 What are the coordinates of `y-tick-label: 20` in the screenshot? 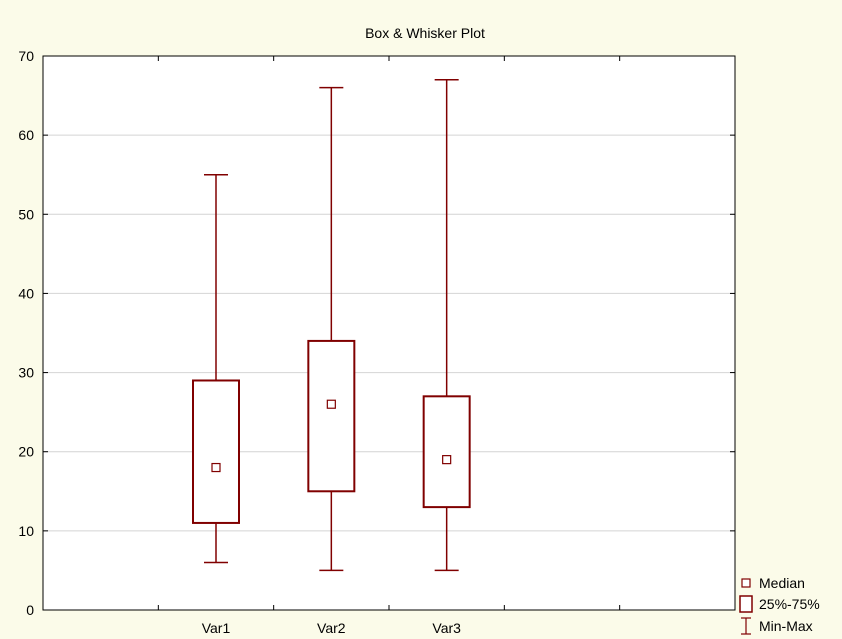 It's located at (26, 452).